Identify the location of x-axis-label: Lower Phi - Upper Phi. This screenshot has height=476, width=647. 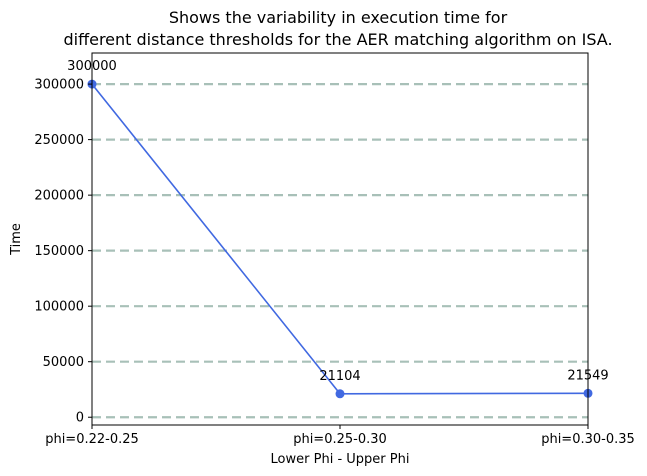
(340, 459).